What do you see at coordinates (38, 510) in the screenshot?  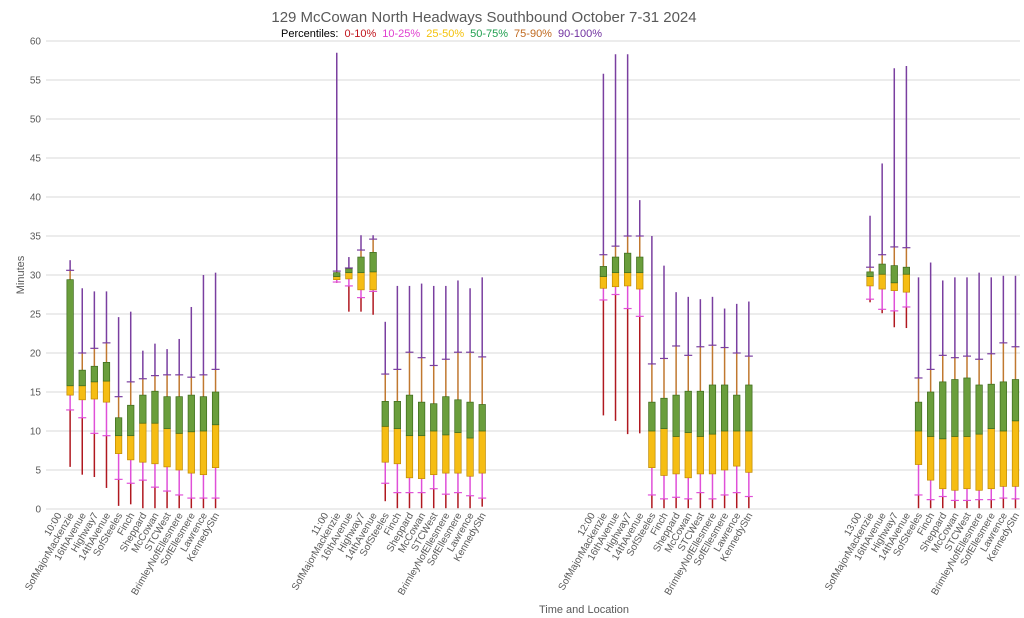 I see `y-tick-label: 0` at bounding box center [38, 510].